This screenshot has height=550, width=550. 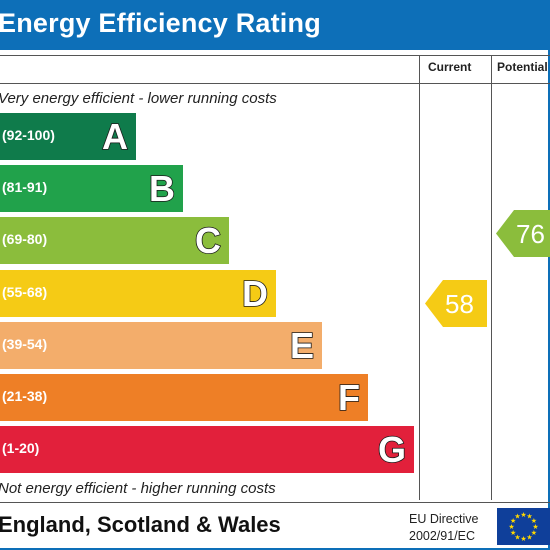 I want to click on band-letter: A, so click(x=115, y=136).